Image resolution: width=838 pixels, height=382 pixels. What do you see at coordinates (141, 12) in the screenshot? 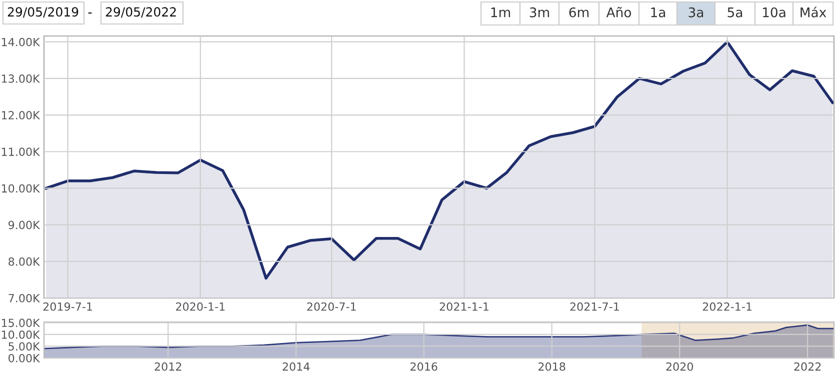
I see `text: 29/05/2022` at bounding box center [141, 12].